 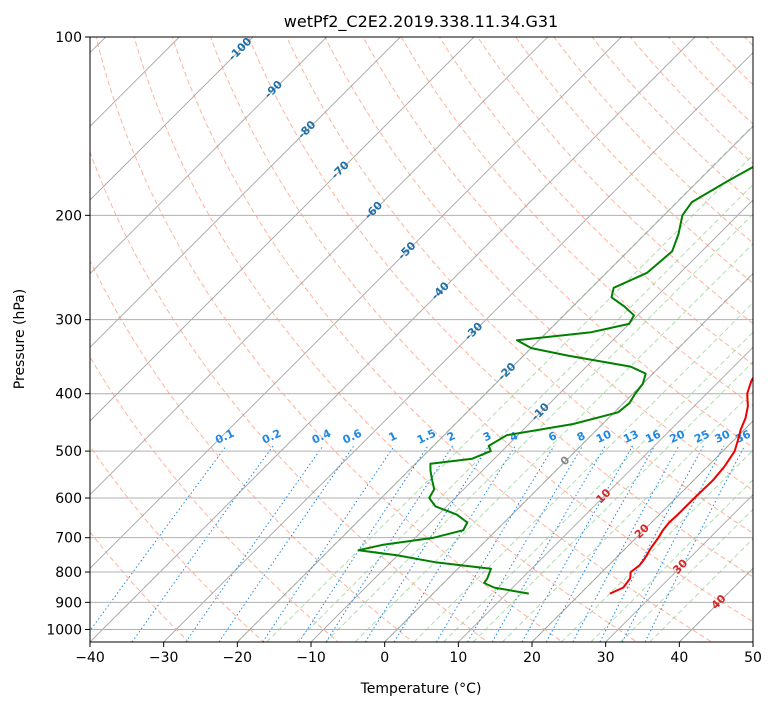 I want to click on y-axis-ticks: 100 200 300 400 500 600 700 800 900 1000, so click(x=68, y=334).